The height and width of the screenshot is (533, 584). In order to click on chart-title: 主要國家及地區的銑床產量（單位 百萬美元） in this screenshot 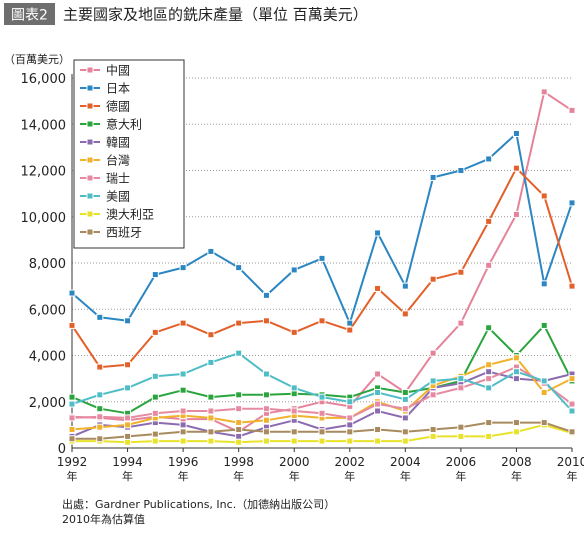, I will do `click(215, 15)`.